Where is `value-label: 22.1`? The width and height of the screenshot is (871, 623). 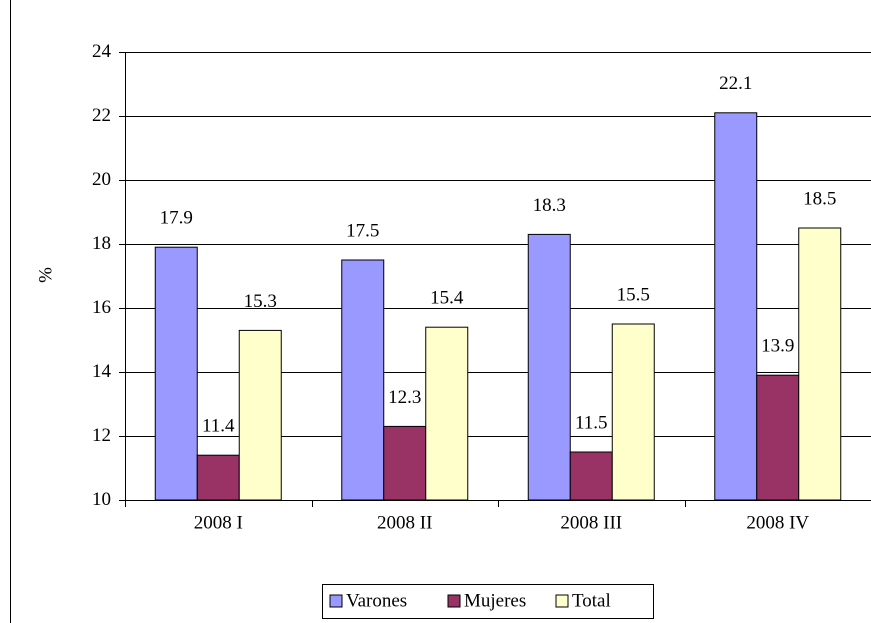
value-label: 22.1 is located at coordinates (735, 83).